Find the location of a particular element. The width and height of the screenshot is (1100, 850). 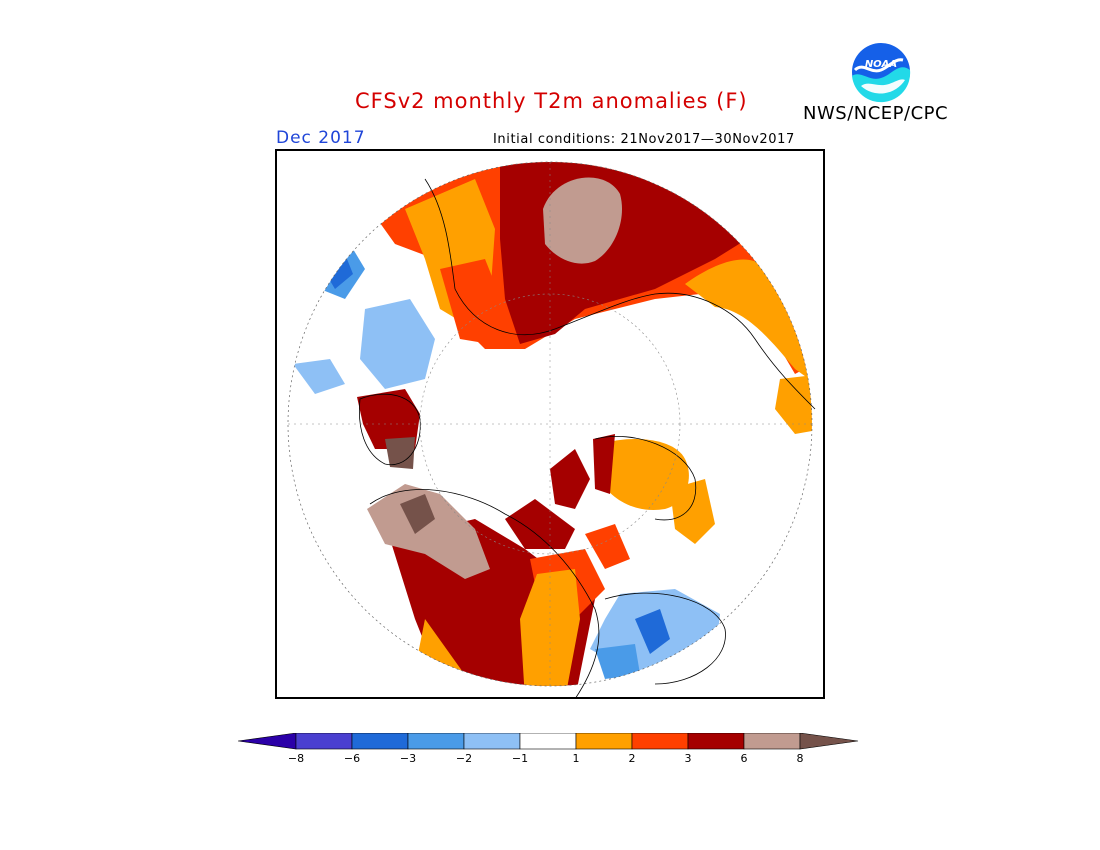

cool-anomaly-atlantic is located at coordinates (319, 376).